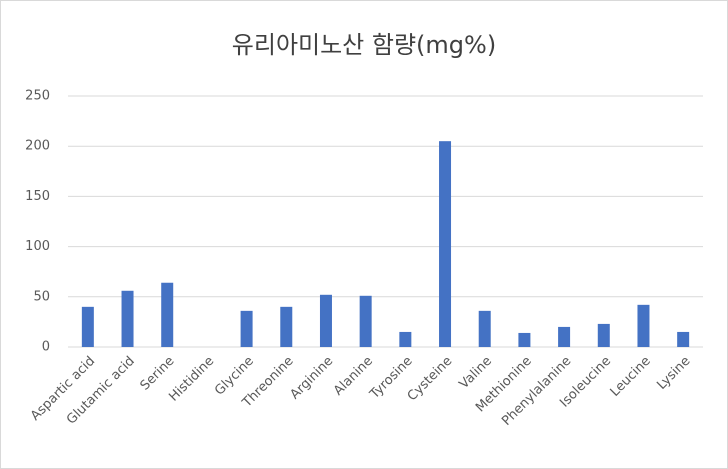  I want to click on y-tick-label: 150, so click(37, 196).